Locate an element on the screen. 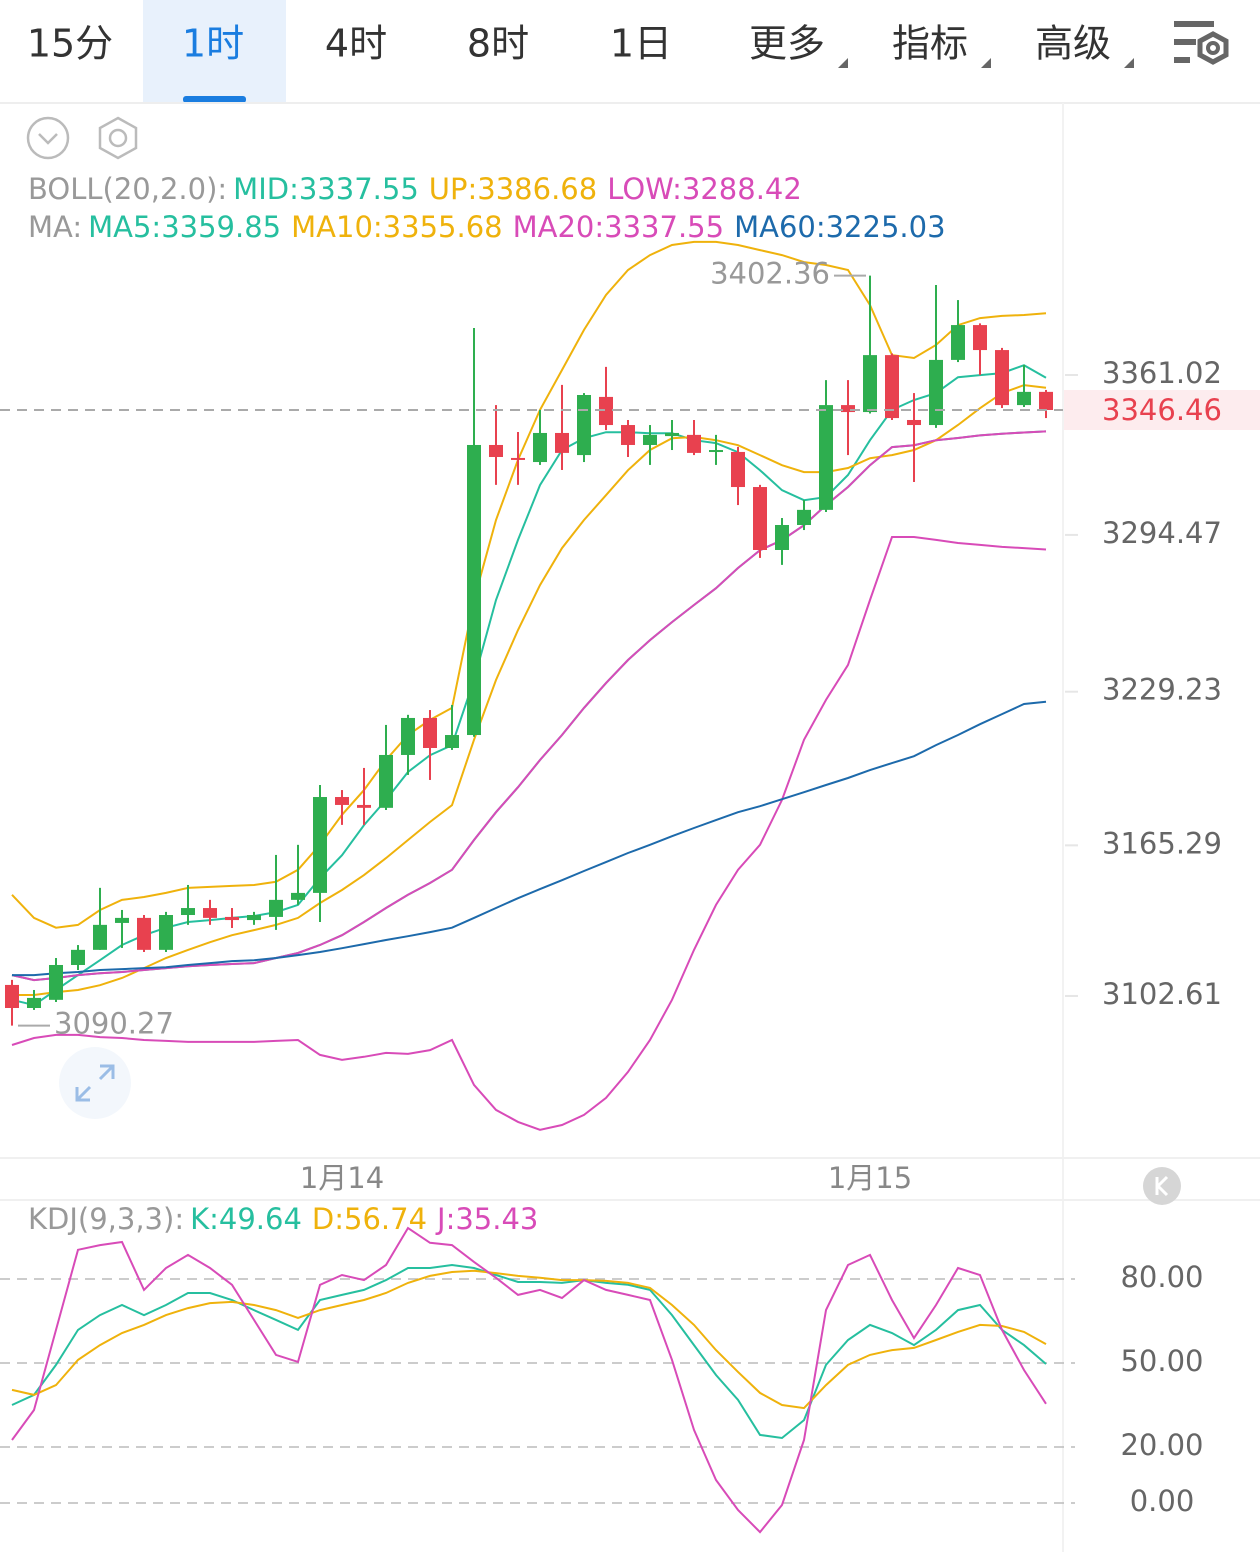  settings-hex-dot is located at coordinates (118, 138).